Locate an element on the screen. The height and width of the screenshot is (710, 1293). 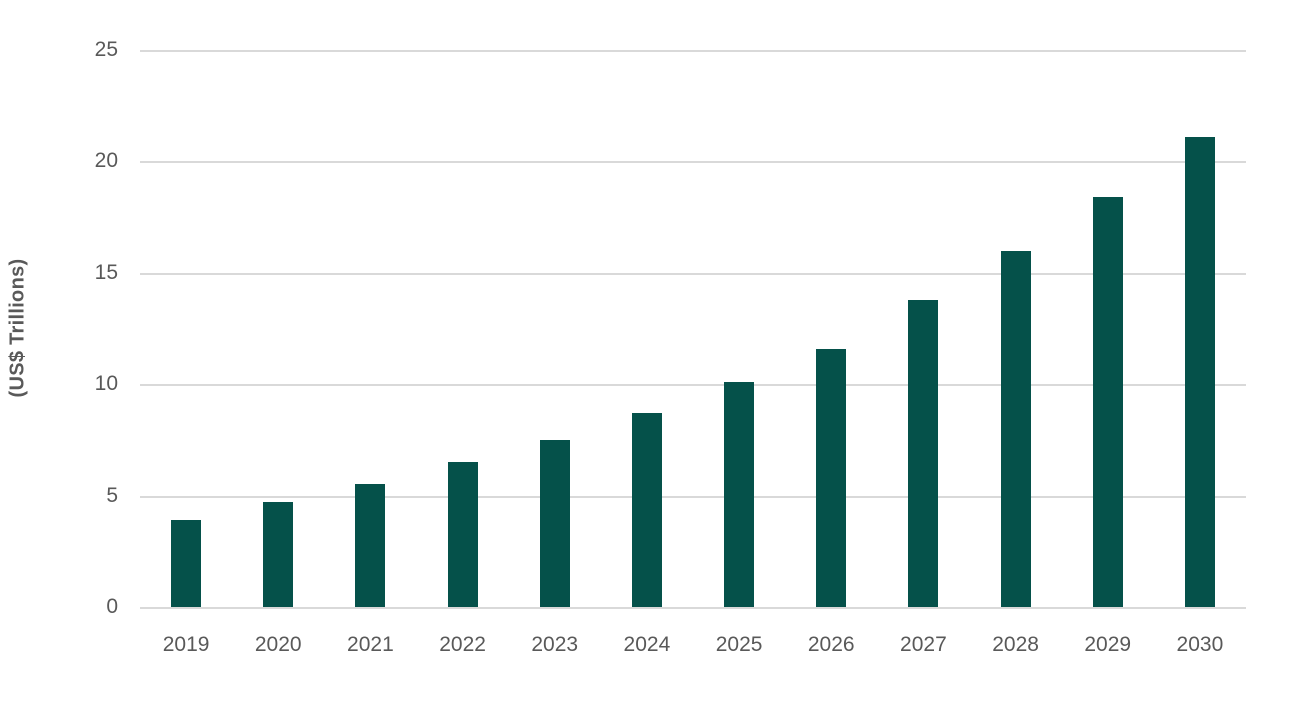
y-tick-label-15: 15 is located at coordinates (106, 272).